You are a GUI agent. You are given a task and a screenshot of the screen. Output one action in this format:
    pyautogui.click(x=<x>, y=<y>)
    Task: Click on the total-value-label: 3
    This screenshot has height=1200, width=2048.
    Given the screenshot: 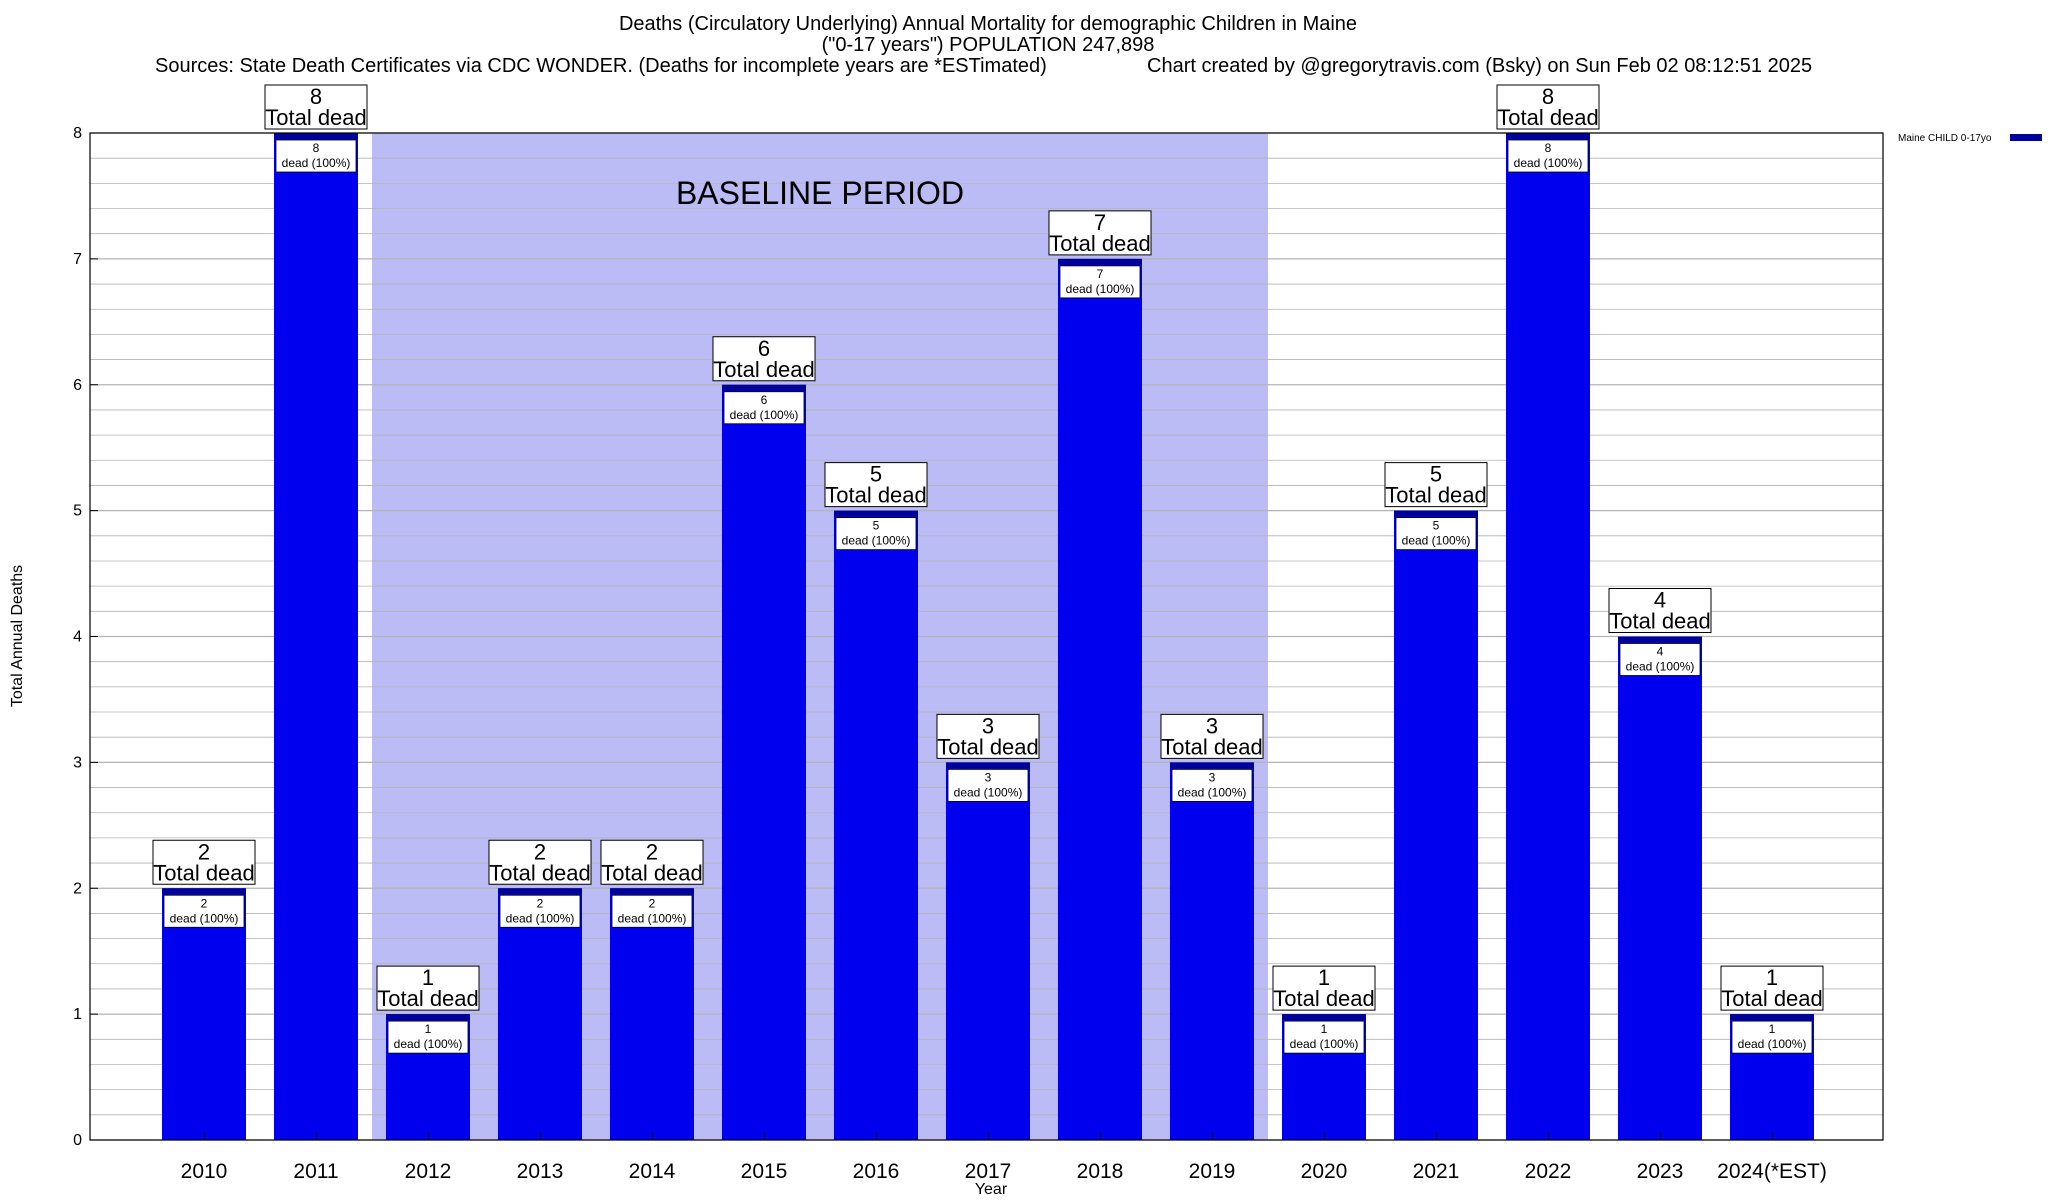 What is the action you would take?
    pyautogui.click(x=1212, y=725)
    